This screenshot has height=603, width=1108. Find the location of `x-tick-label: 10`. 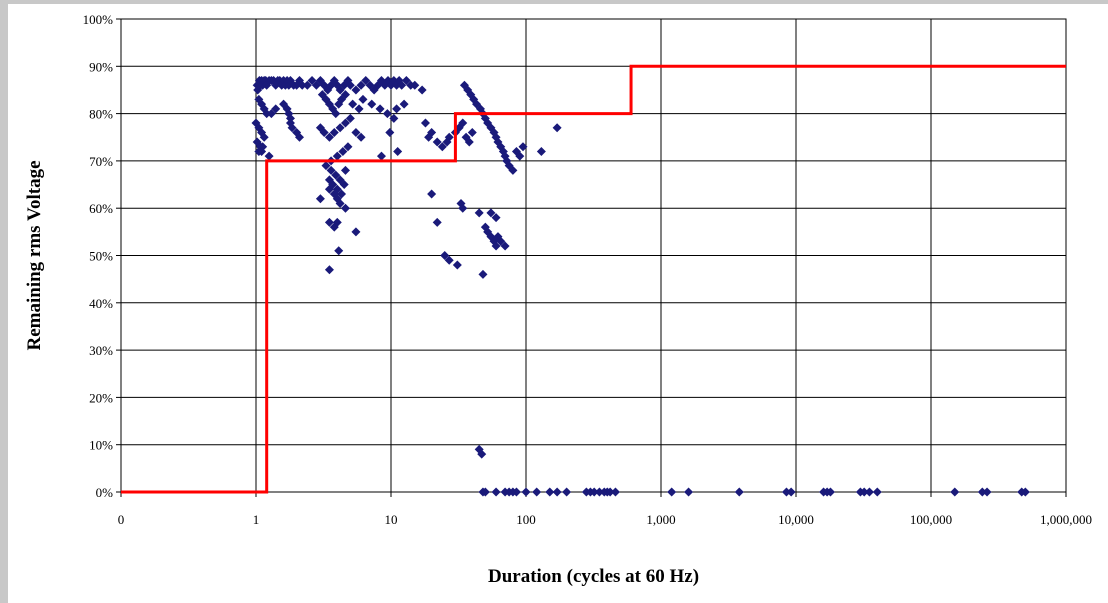

x-tick-label: 10 is located at coordinates (391, 519).